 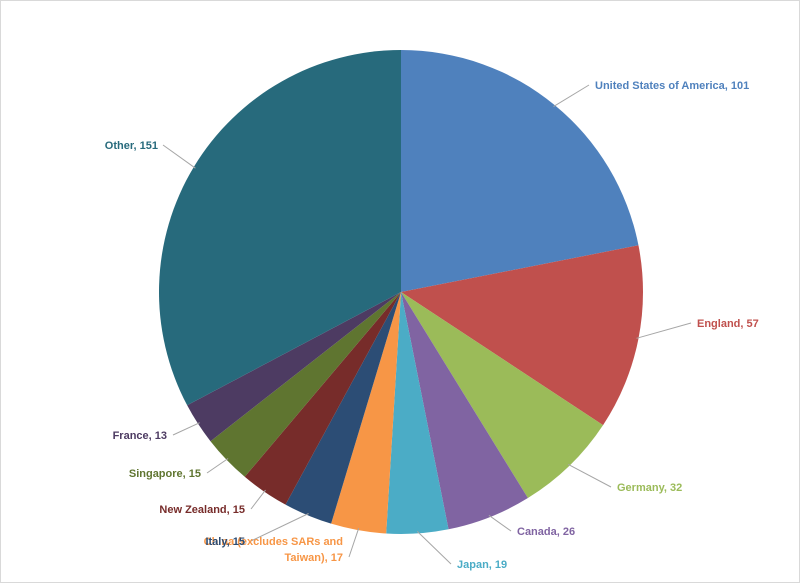 I want to click on slice-label-7: New Zealand, 15, so click(x=202, y=510).